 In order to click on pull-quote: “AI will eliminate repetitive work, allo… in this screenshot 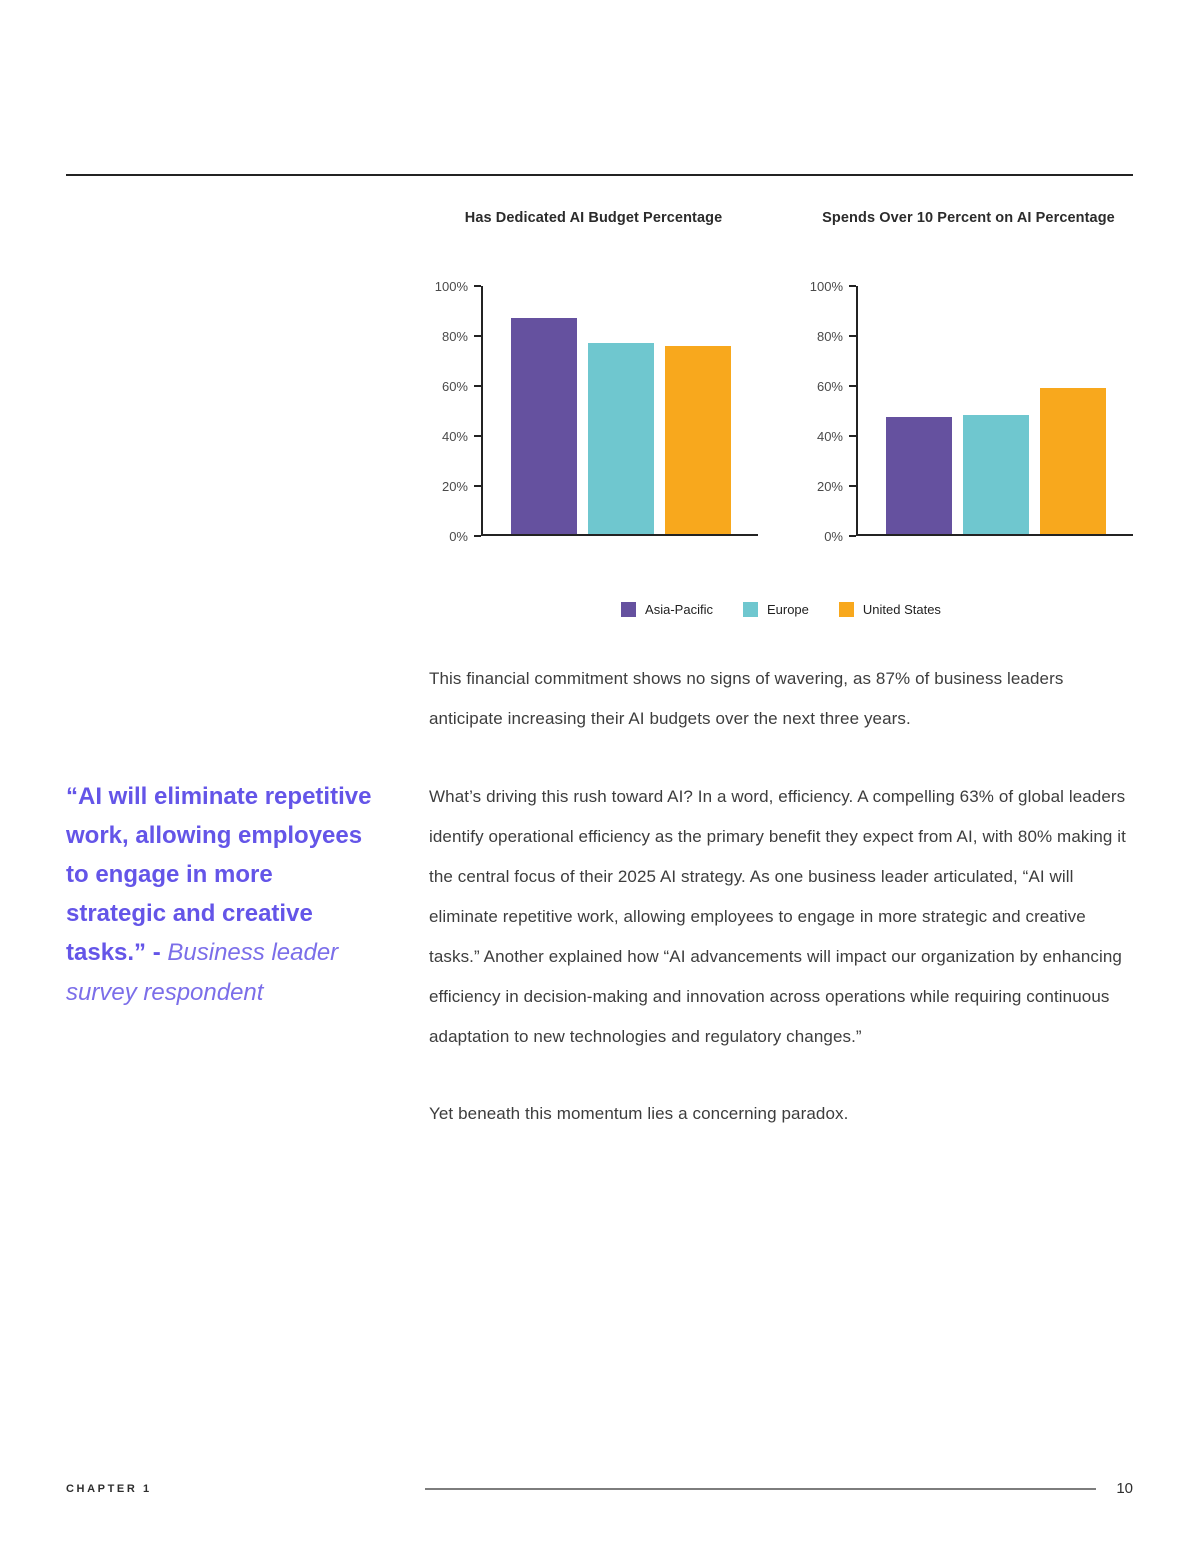, I will do `click(220, 894)`.